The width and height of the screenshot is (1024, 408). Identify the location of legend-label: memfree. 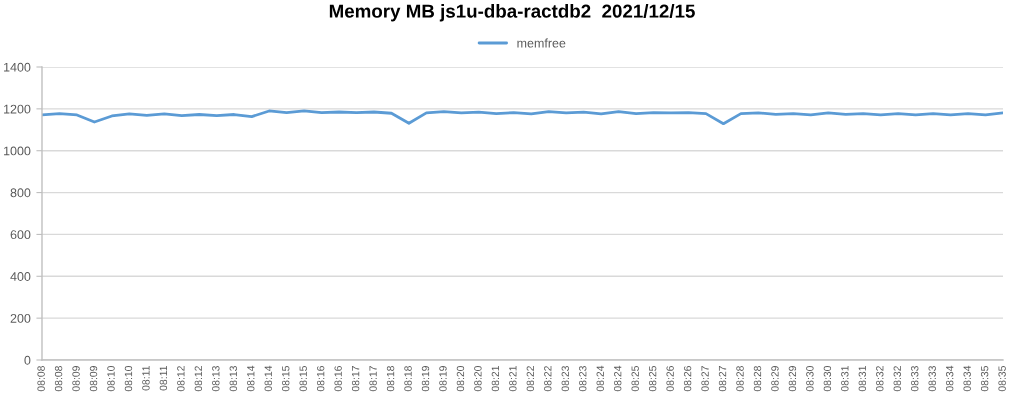
(541, 43).